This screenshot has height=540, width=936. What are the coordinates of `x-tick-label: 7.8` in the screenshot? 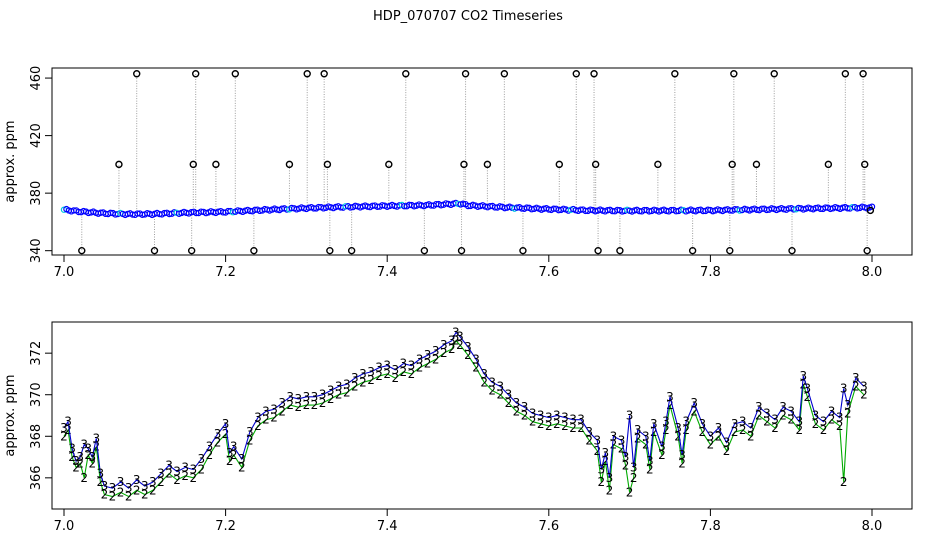 It's located at (710, 526).